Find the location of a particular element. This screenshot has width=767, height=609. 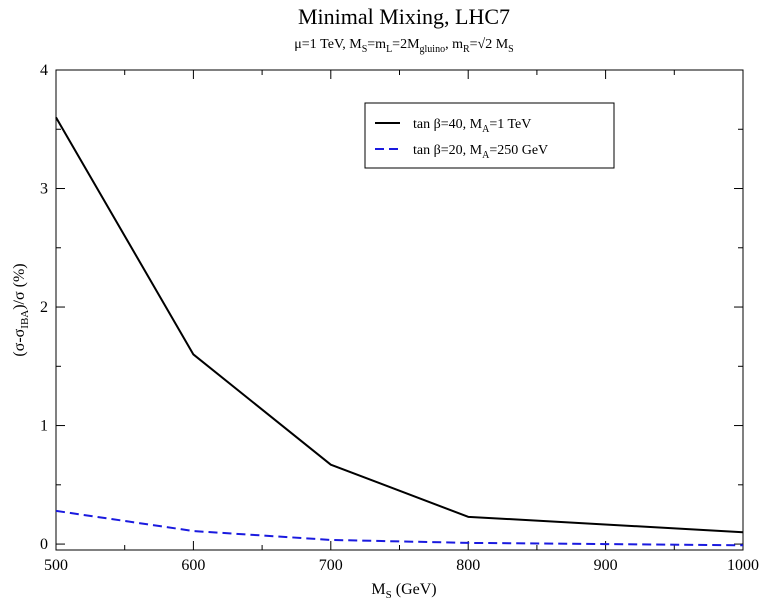

subtitle-sub-l: L is located at coordinates (389, 49).